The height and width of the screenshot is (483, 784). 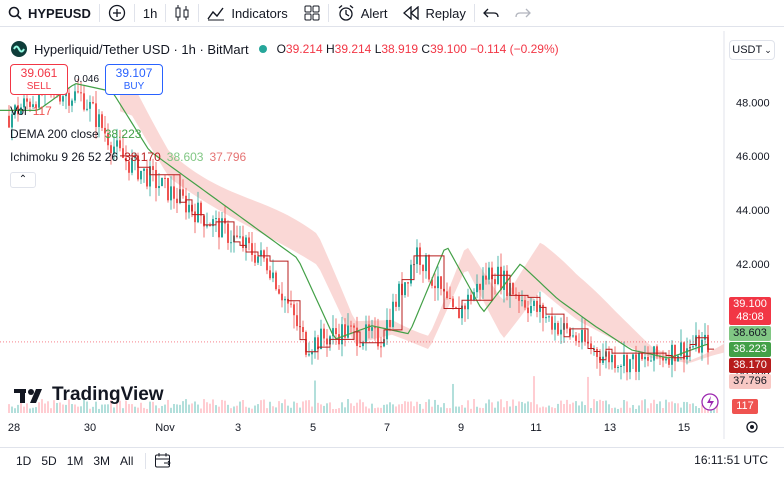 What do you see at coordinates (28, 396) in the screenshot?
I see `tradingview-logo-icon` at bounding box center [28, 396].